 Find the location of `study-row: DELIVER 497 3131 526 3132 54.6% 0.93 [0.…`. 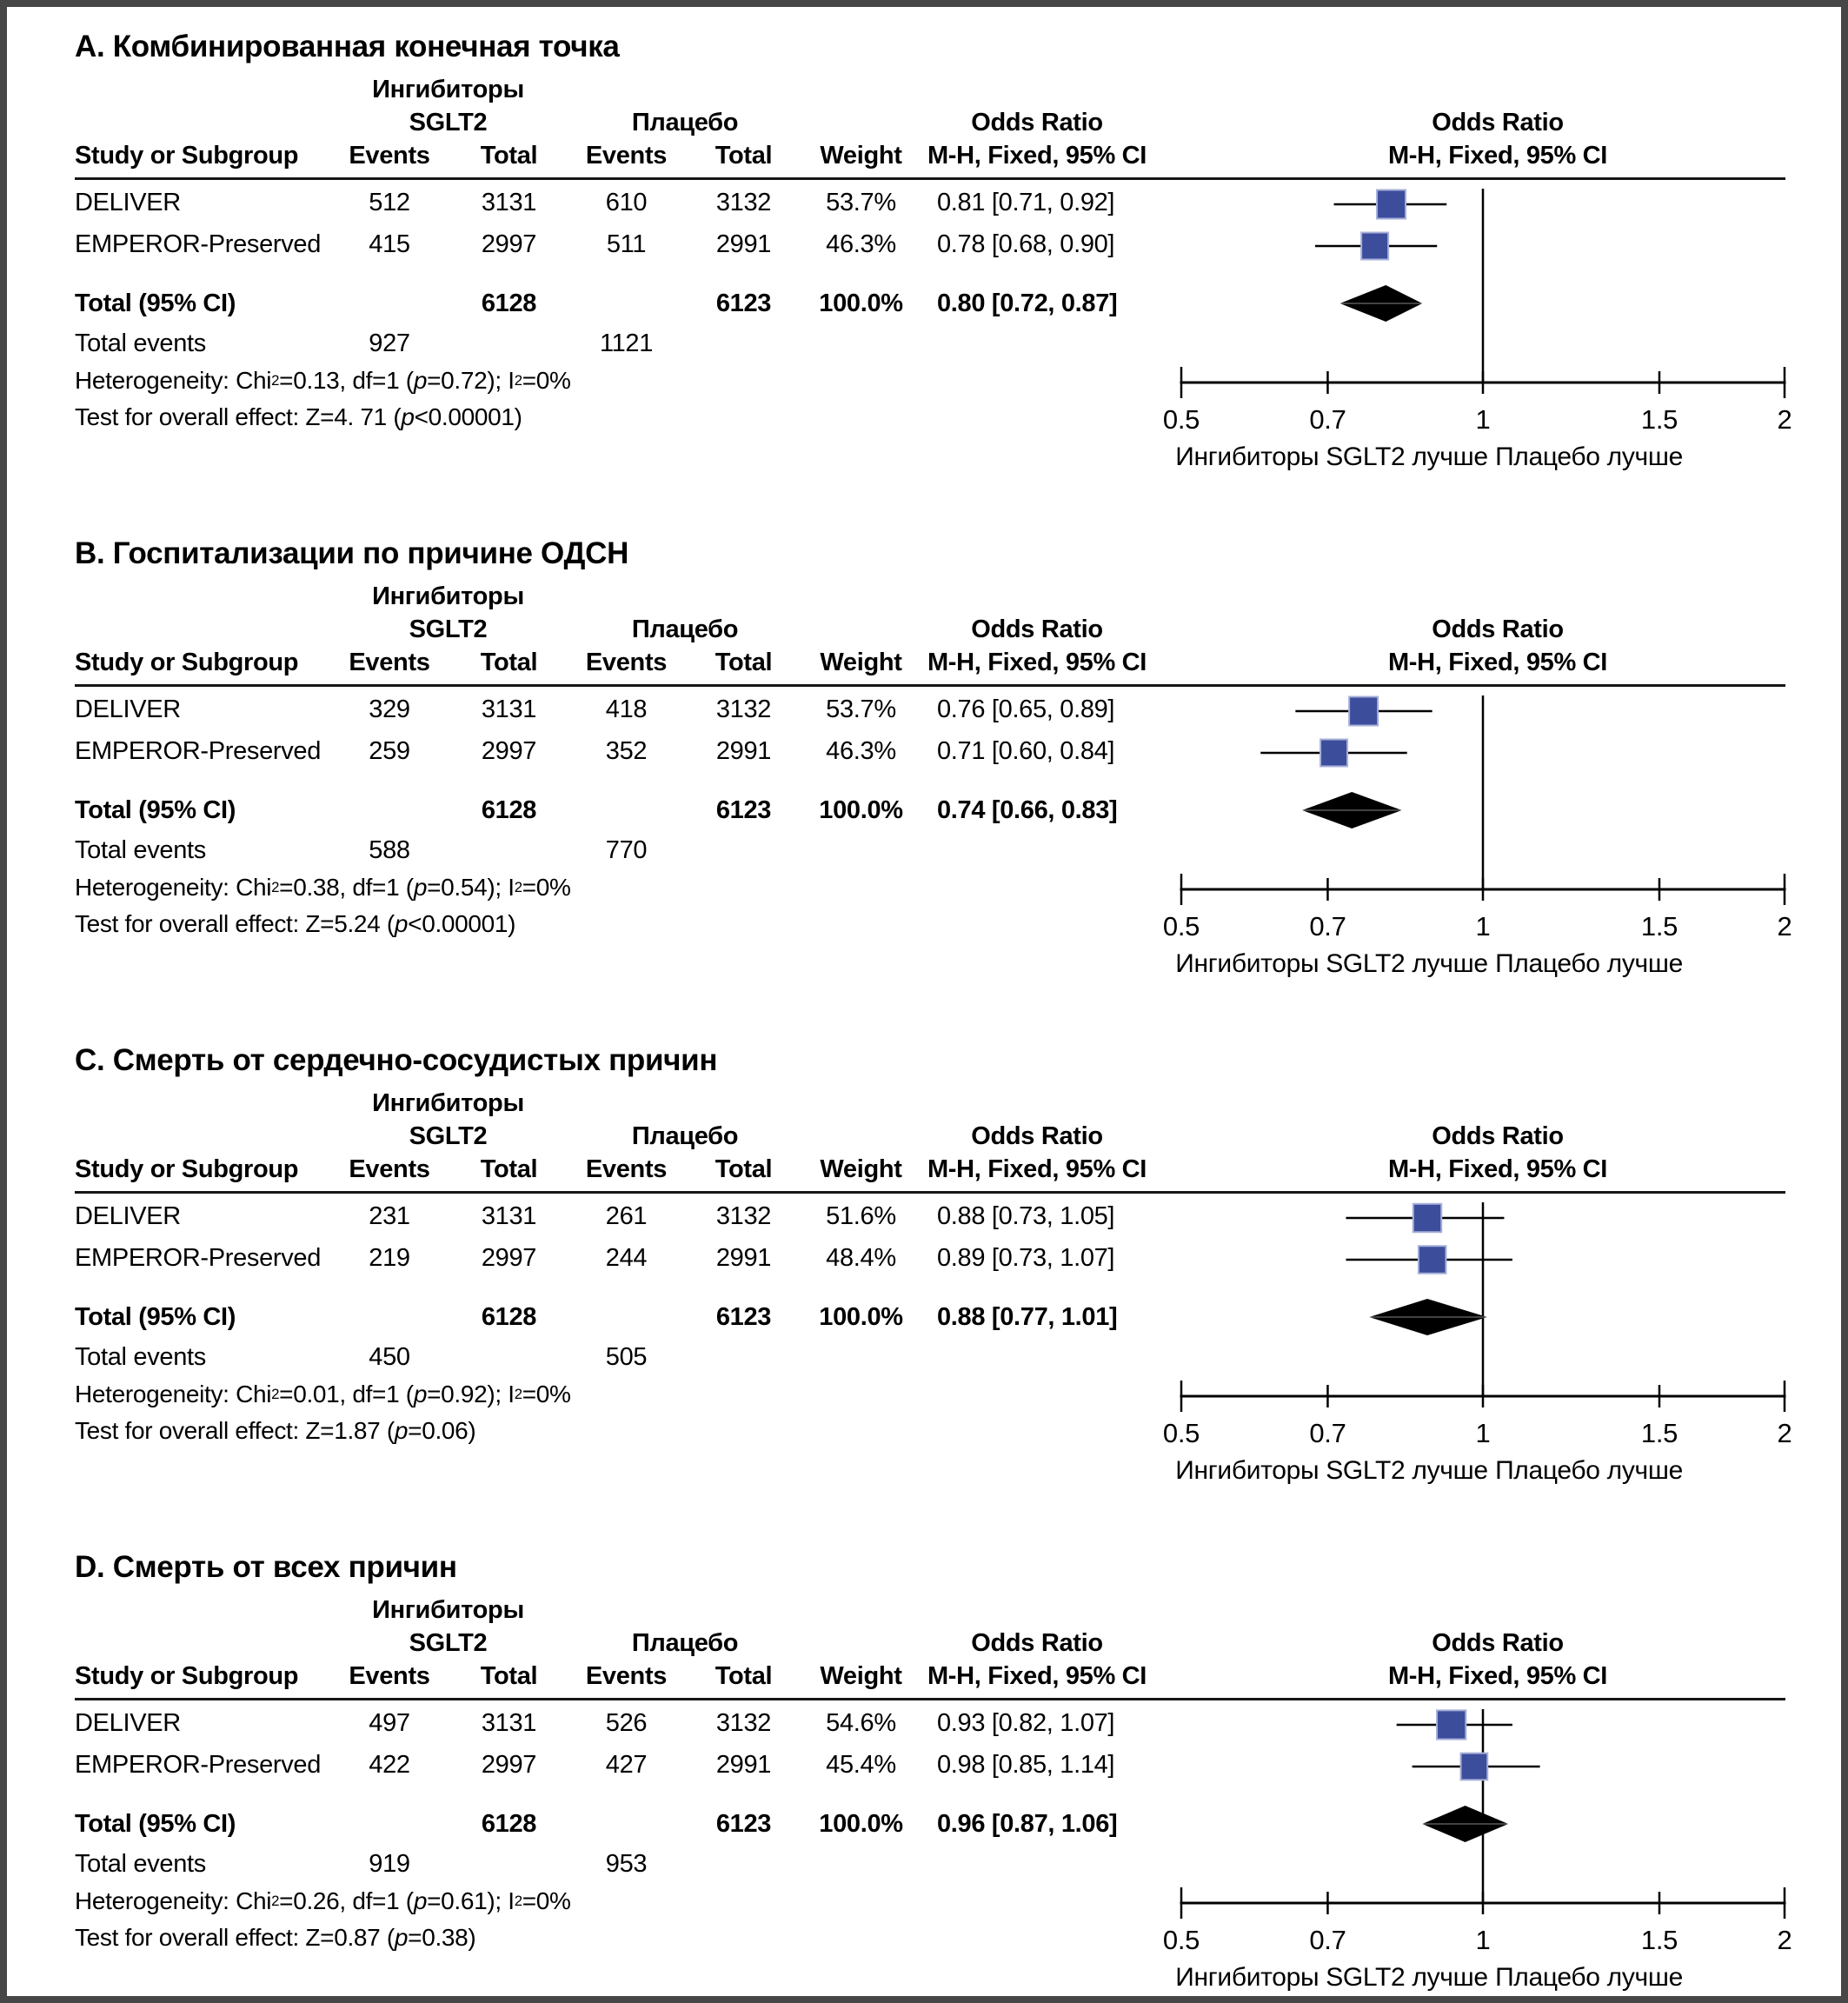

study-row: DELIVER 497 3131 526 3132 54.6% 0.93 [0.… is located at coordinates (924, 1723).